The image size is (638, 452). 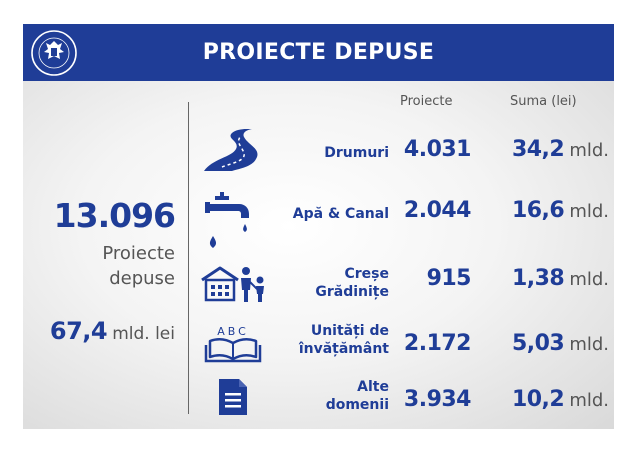 What do you see at coordinates (538, 149) in the screenshot?
I see `amount-value-drumuri: 34,2` at bounding box center [538, 149].